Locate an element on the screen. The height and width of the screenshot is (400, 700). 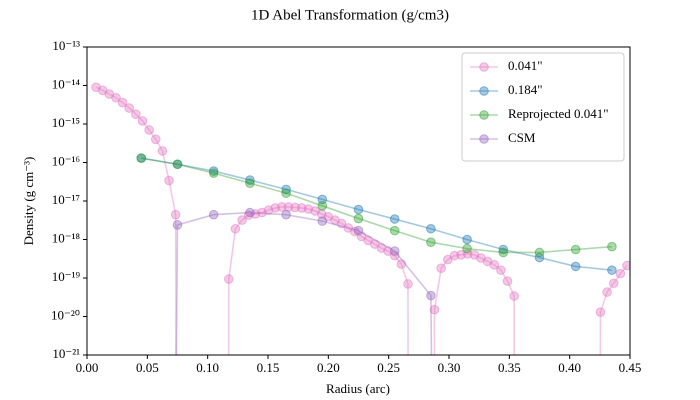
legend-label: CSM is located at coordinates (522, 137).